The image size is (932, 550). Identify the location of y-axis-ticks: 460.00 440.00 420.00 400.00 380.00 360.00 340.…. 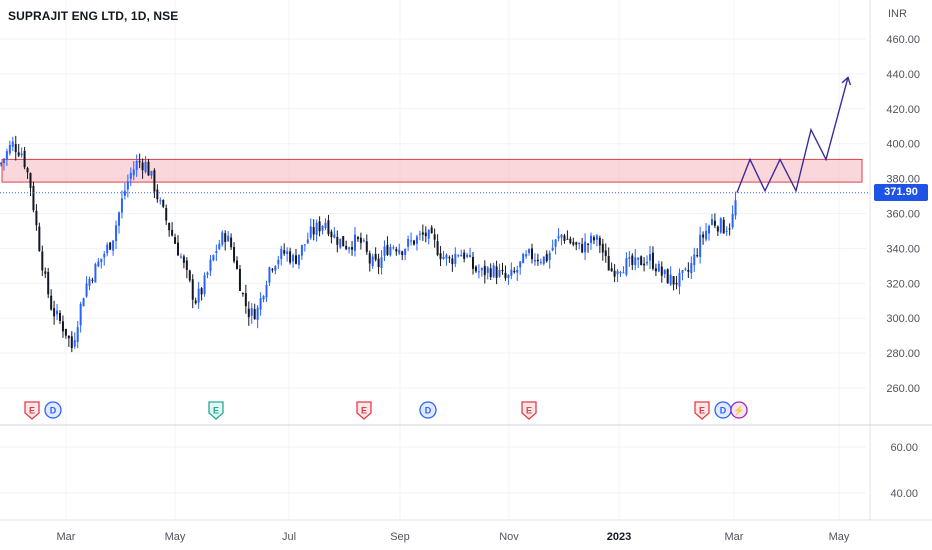
(903, 214).